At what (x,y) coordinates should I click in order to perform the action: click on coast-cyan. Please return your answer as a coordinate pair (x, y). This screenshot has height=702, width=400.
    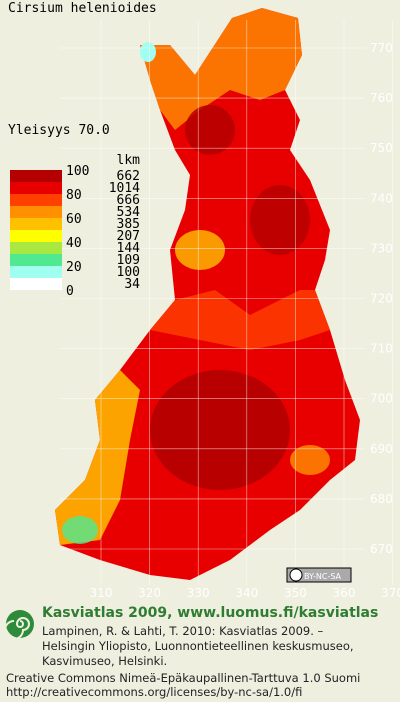
    Looking at the image, I should click on (148, 52).